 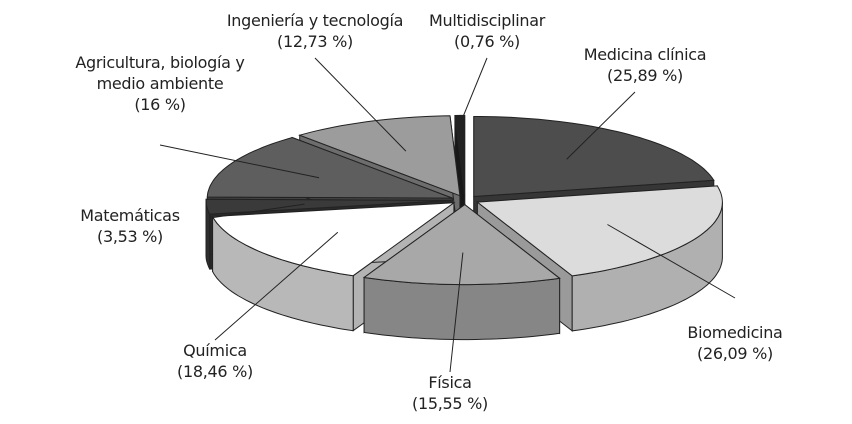 I want to click on category-name: Ingeniería y tecnología, so click(x=315, y=20).